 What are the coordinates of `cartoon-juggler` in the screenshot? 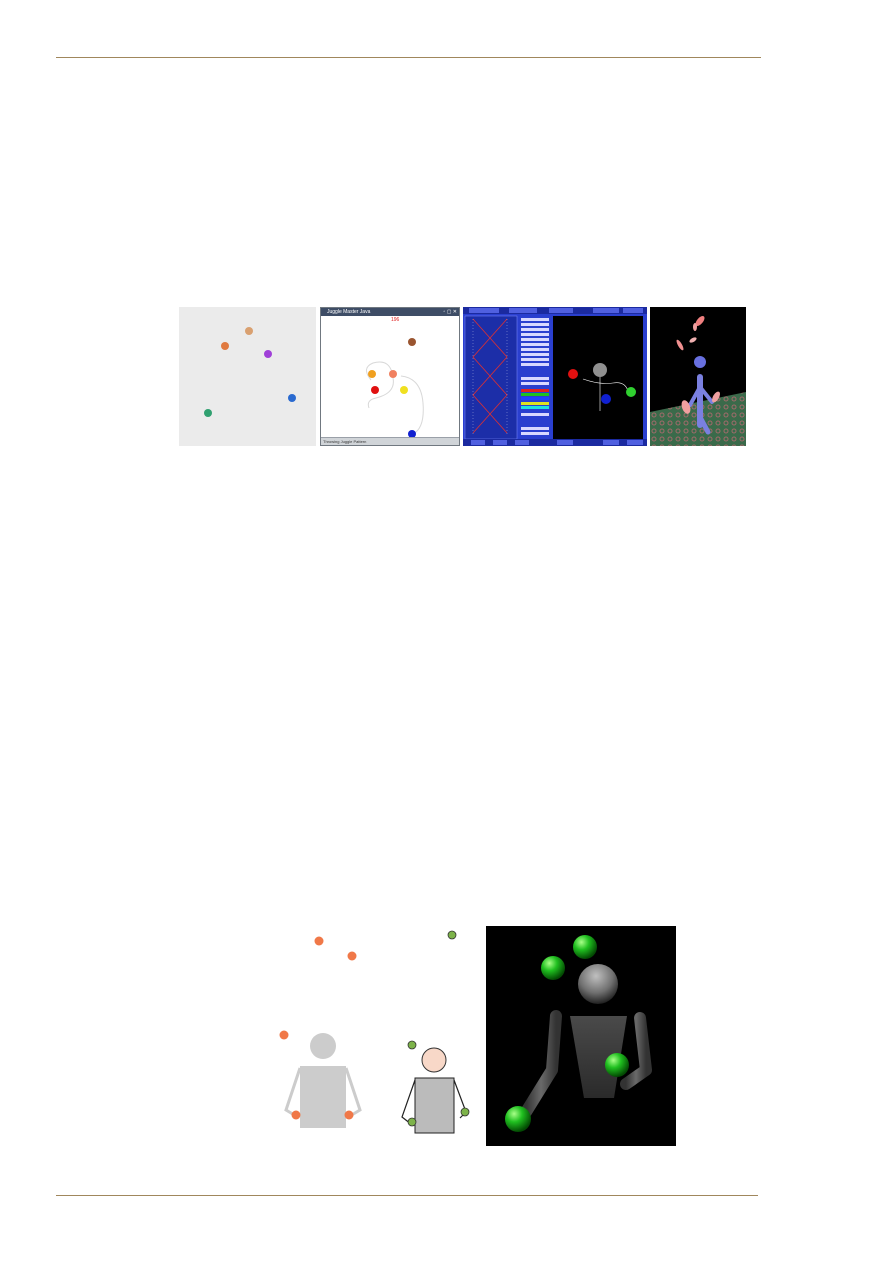 It's located at (435, 1032).